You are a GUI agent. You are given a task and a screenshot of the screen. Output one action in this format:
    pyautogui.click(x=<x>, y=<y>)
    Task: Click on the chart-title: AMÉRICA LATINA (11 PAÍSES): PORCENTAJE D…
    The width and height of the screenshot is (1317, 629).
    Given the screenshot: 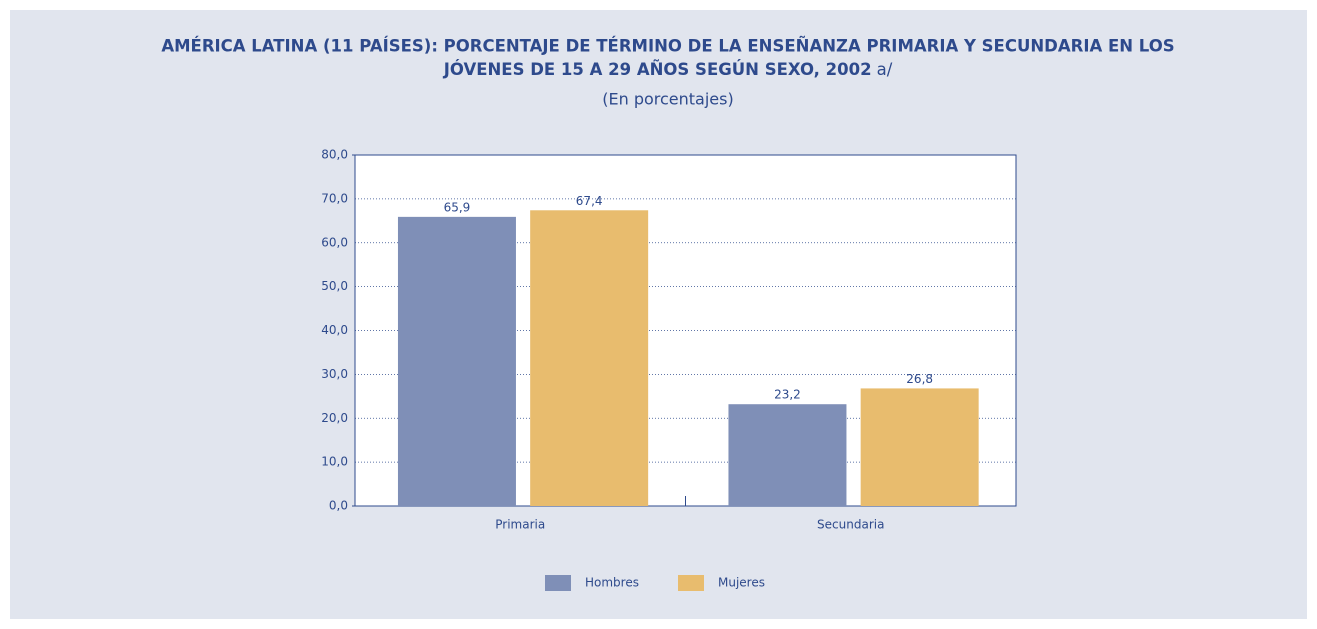 What is the action you would take?
    pyautogui.click(x=667, y=46)
    